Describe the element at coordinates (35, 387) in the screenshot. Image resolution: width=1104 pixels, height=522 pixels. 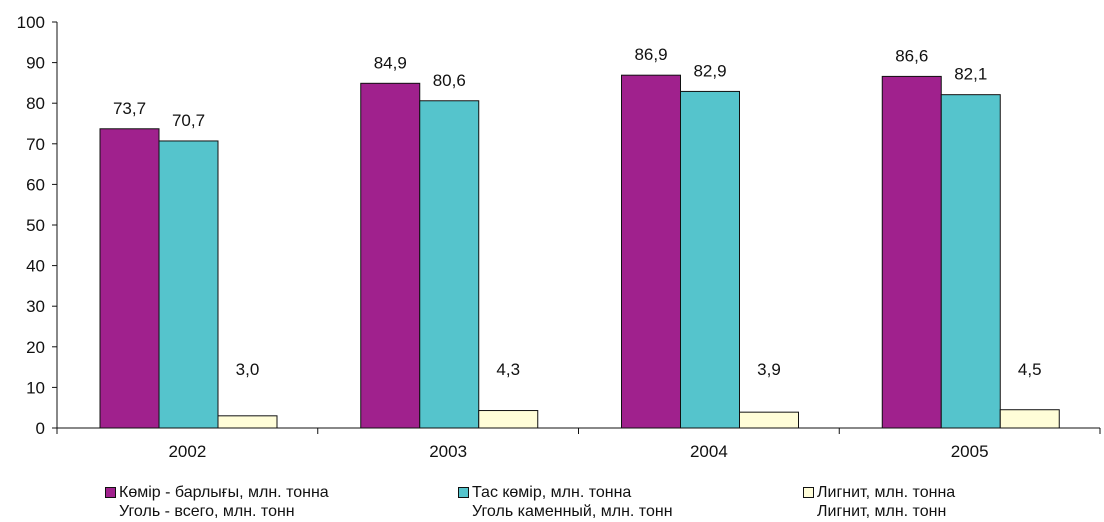
I see `y-tick-label: 10` at that location.